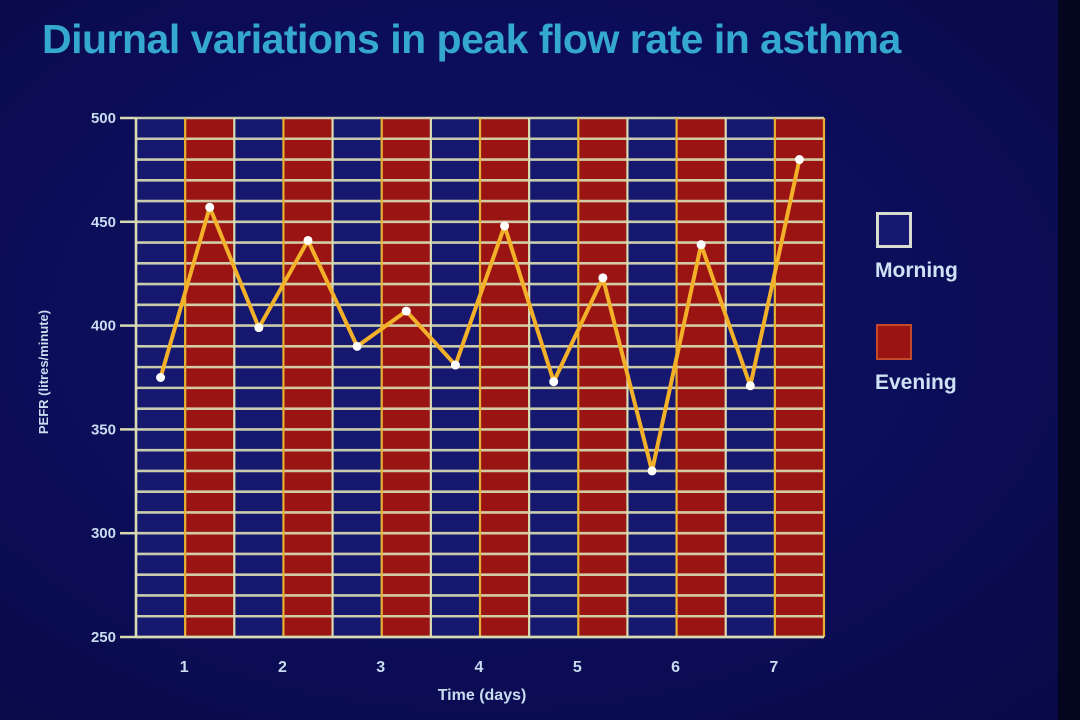 Image resolution: width=1080 pixels, height=720 pixels. I want to click on x-tick-label: 3, so click(380, 667).